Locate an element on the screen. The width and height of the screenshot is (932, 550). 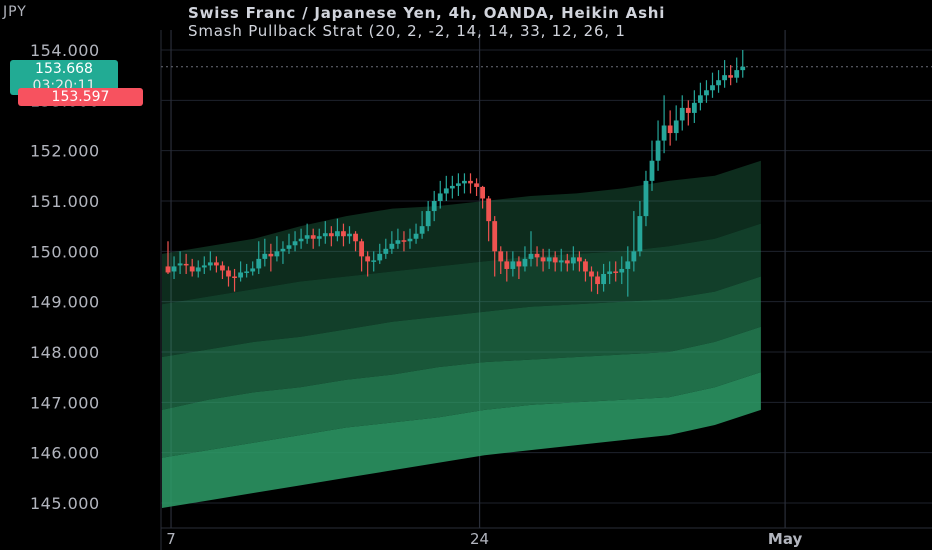
y-tick-label: 148.000 is located at coordinates (65, 352).